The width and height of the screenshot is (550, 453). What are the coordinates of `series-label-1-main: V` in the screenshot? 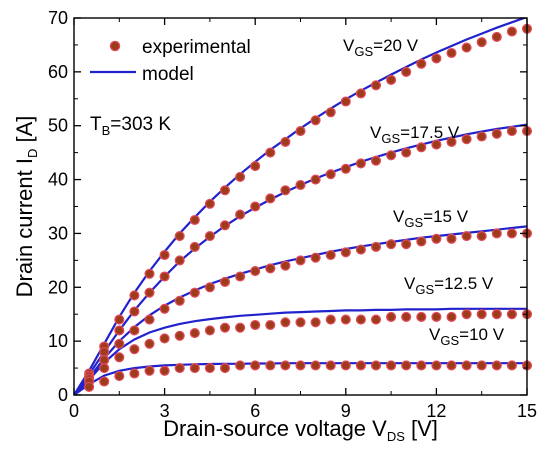 It's located at (349, 45).